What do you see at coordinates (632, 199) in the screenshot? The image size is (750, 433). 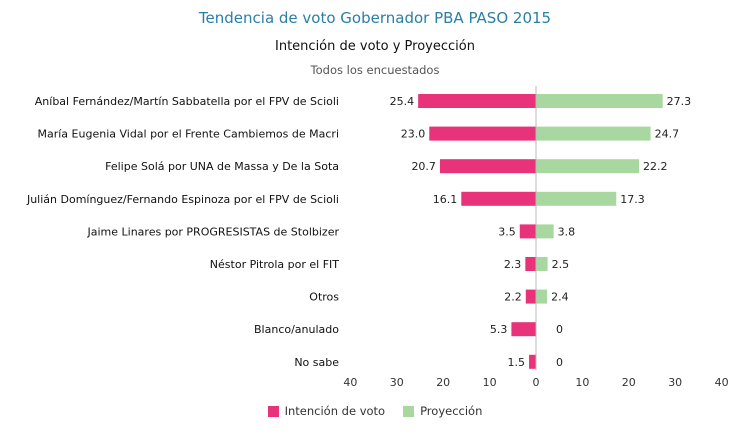 I see `data-label-proyeccion: 17.3` at bounding box center [632, 199].